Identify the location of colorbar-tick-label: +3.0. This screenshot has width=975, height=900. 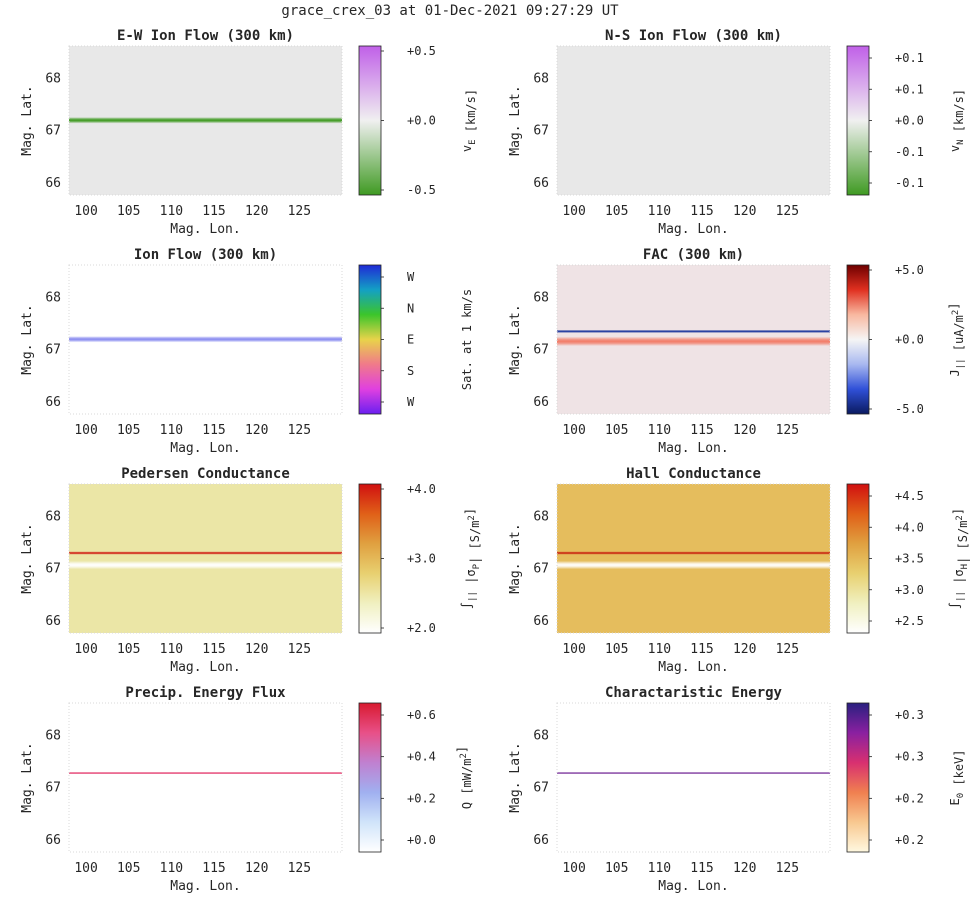
(909, 590).